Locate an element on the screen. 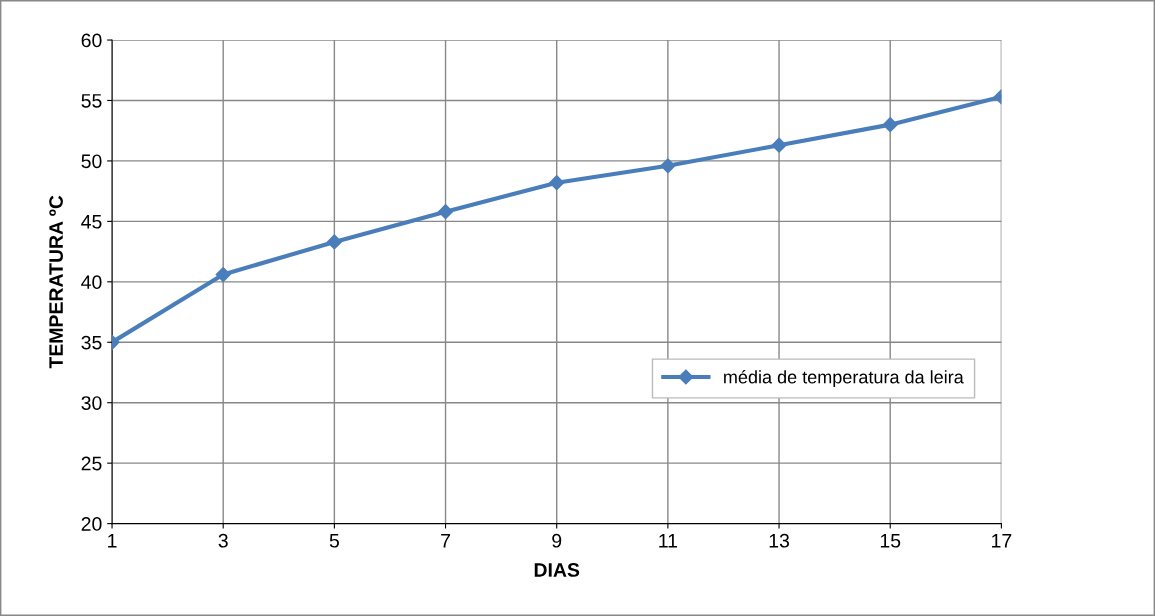 The image size is (1155, 616). x-tick-label: 11 is located at coordinates (668, 541).